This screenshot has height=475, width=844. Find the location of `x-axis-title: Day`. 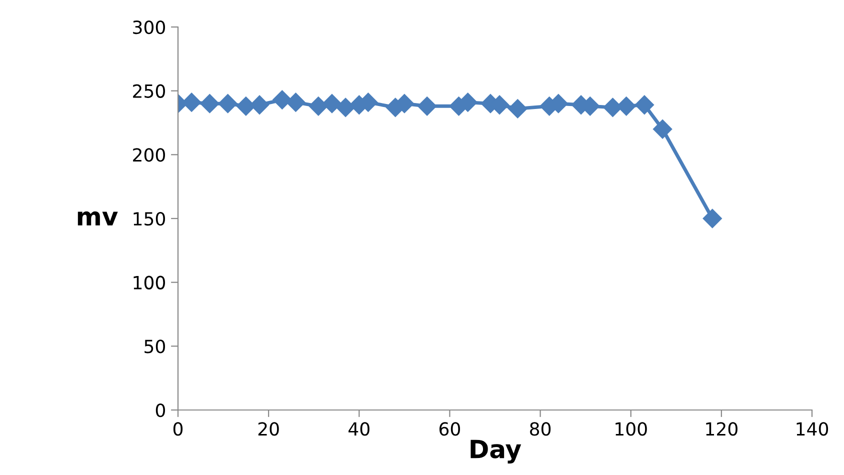

x-axis-title: Day is located at coordinates (496, 452).